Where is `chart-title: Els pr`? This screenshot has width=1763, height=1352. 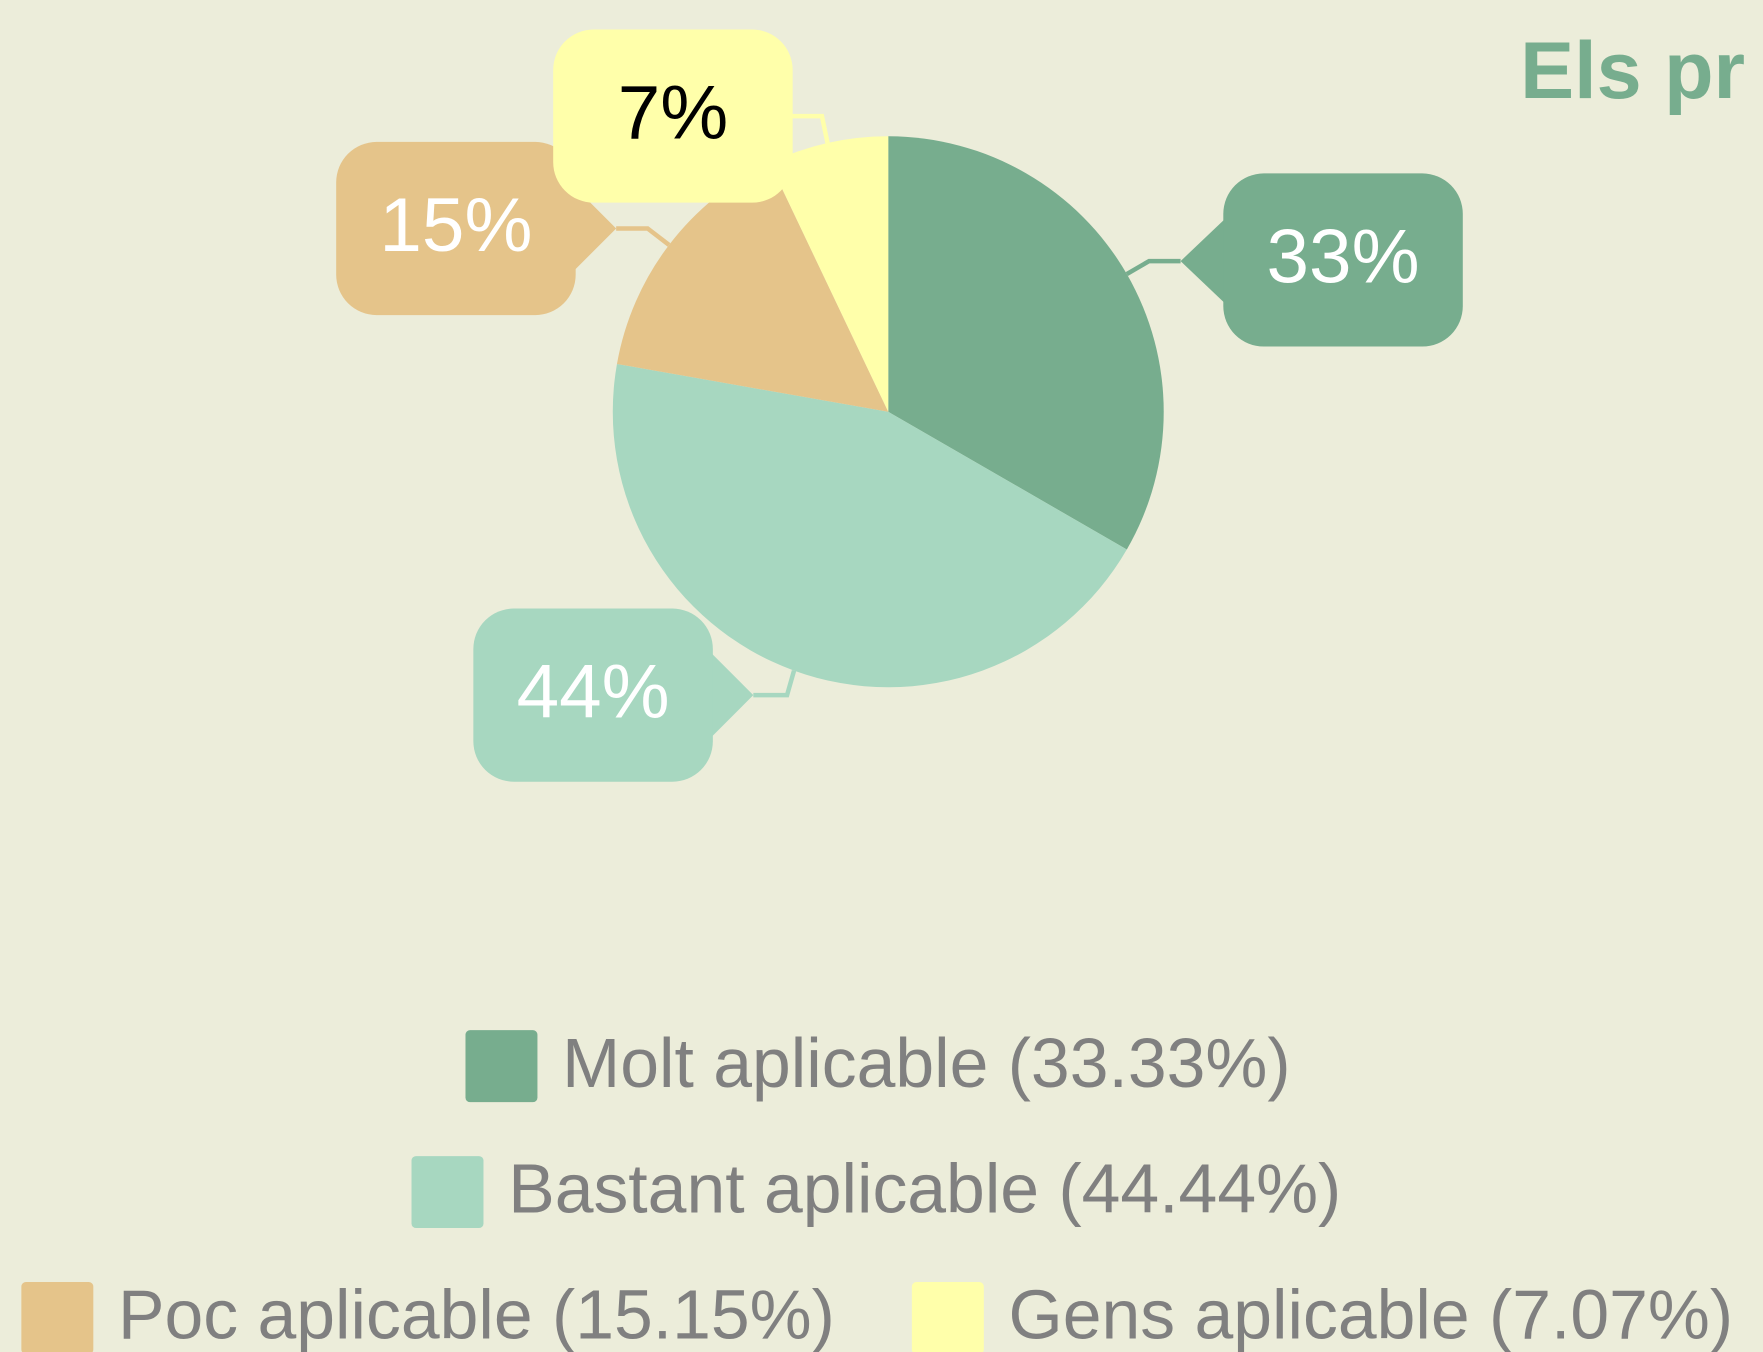 chart-title: Els pr is located at coordinates (1632, 71).